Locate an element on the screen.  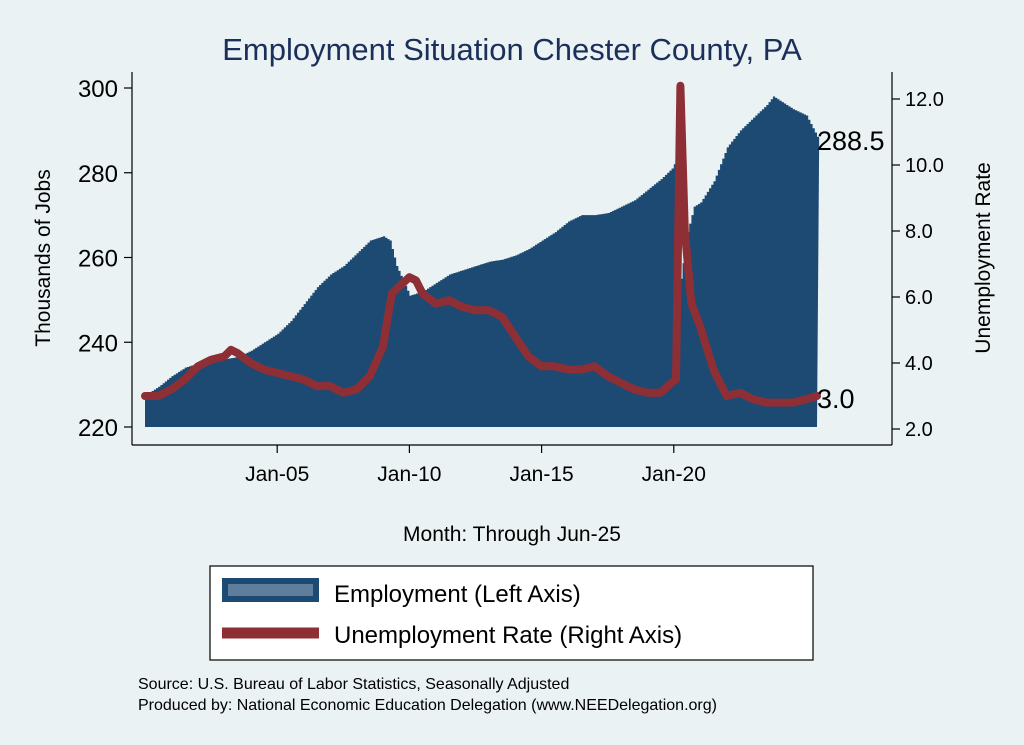
y-left-axis-title: Thousands of Jobs is located at coordinates (43, 257).